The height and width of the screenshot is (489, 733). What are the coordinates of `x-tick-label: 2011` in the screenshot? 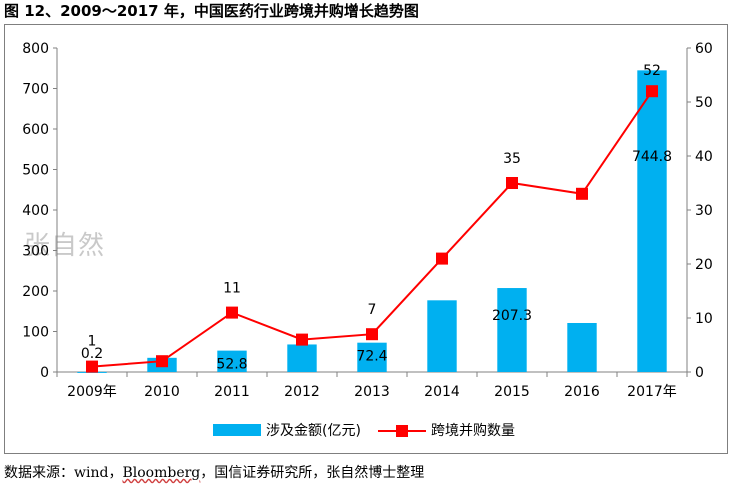 It's located at (232, 392).